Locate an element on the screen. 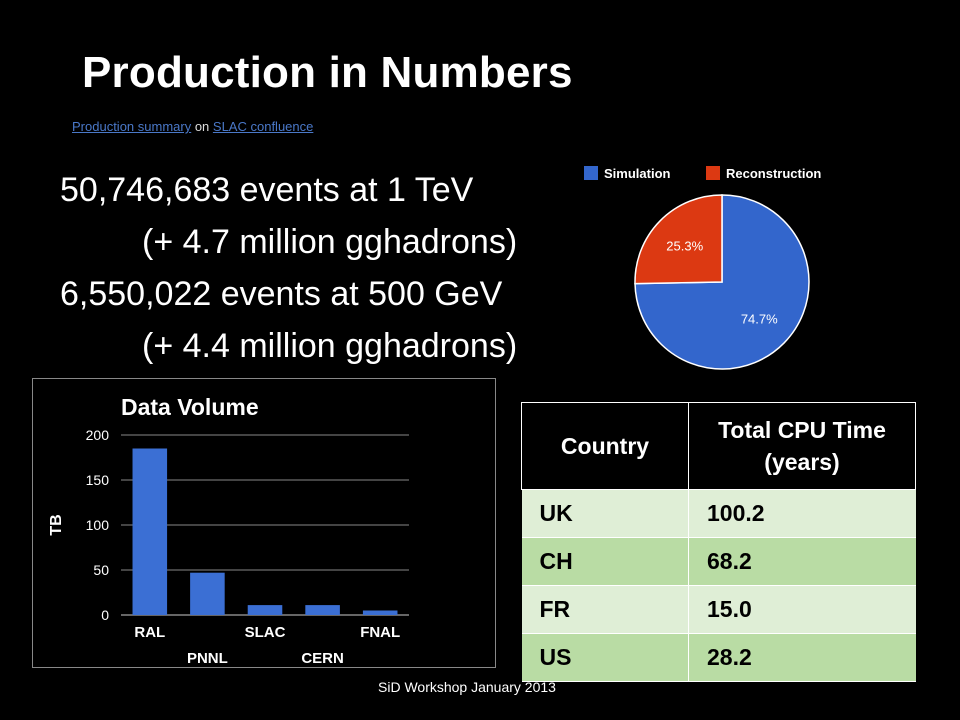  x-tick-label: FNAL is located at coordinates (380, 632).